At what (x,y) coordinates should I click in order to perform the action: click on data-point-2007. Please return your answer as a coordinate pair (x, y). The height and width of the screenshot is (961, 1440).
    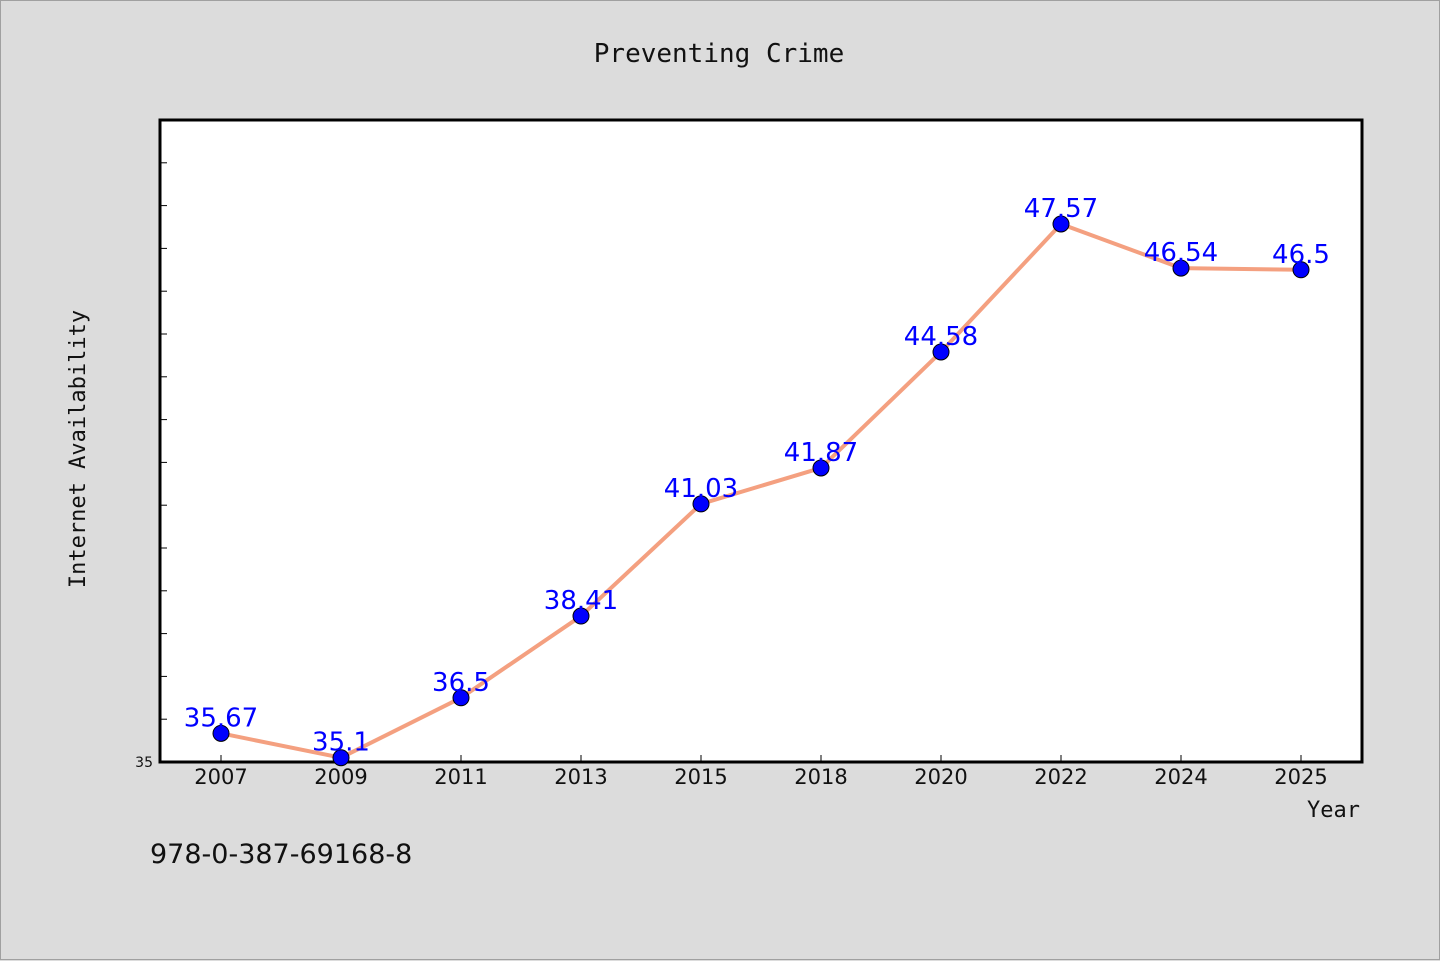
    Looking at the image, I should click on (221, 733).